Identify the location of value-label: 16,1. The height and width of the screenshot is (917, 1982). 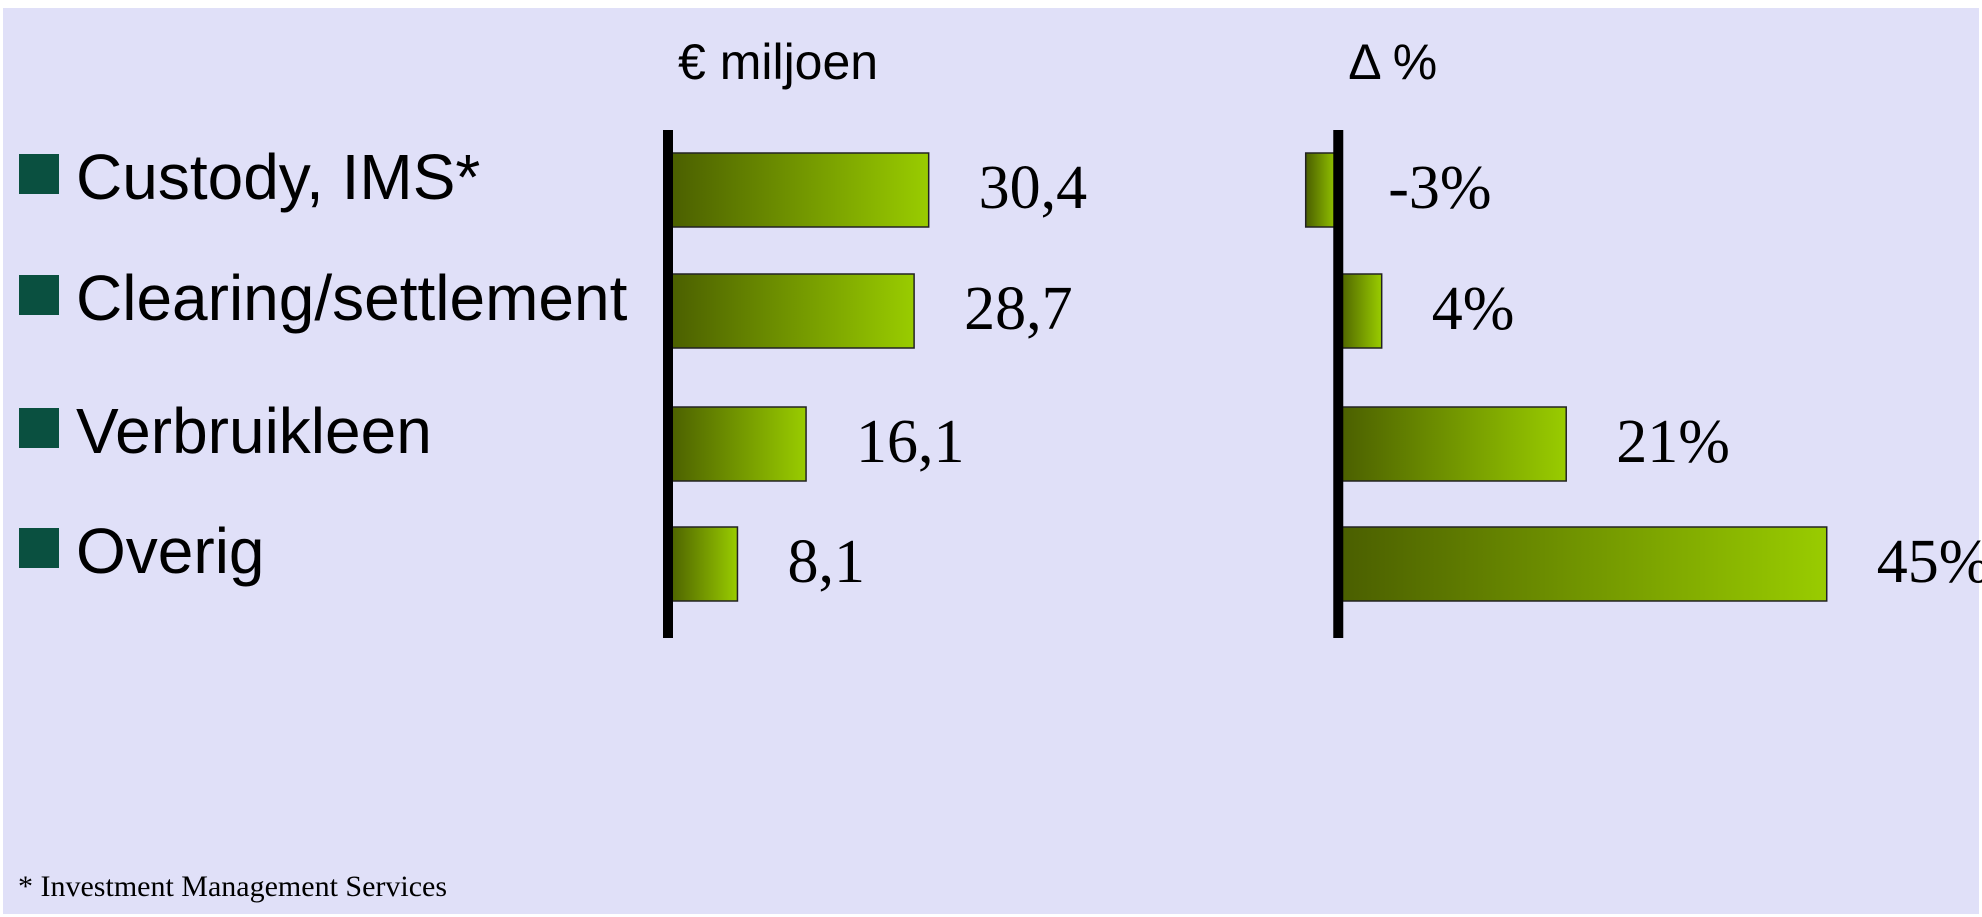
(910, 442).